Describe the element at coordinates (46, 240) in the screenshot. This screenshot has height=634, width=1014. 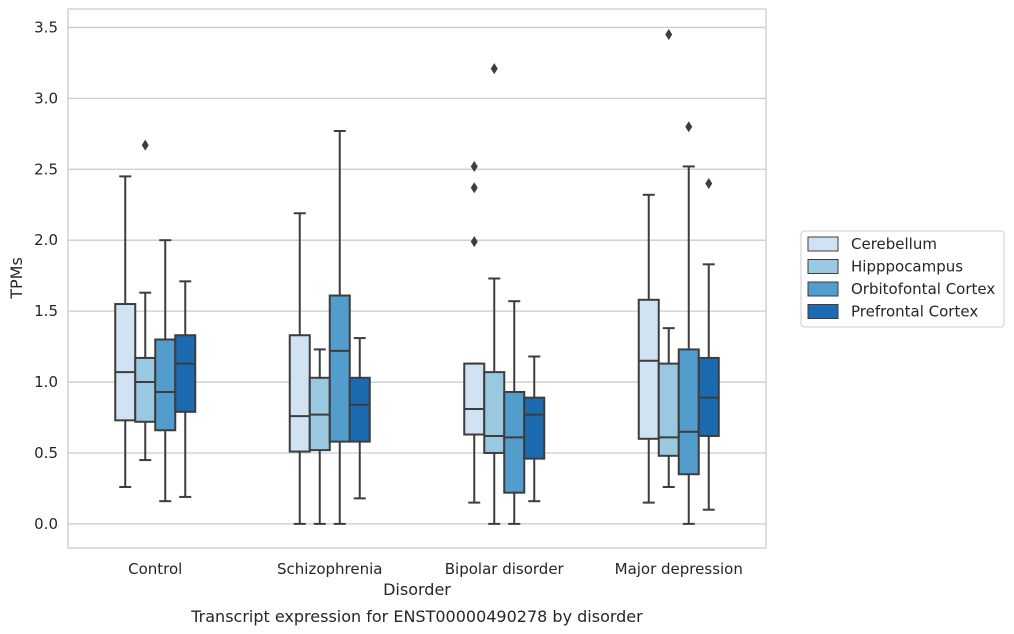
I see `y-tick-label: 2.0` at that location.